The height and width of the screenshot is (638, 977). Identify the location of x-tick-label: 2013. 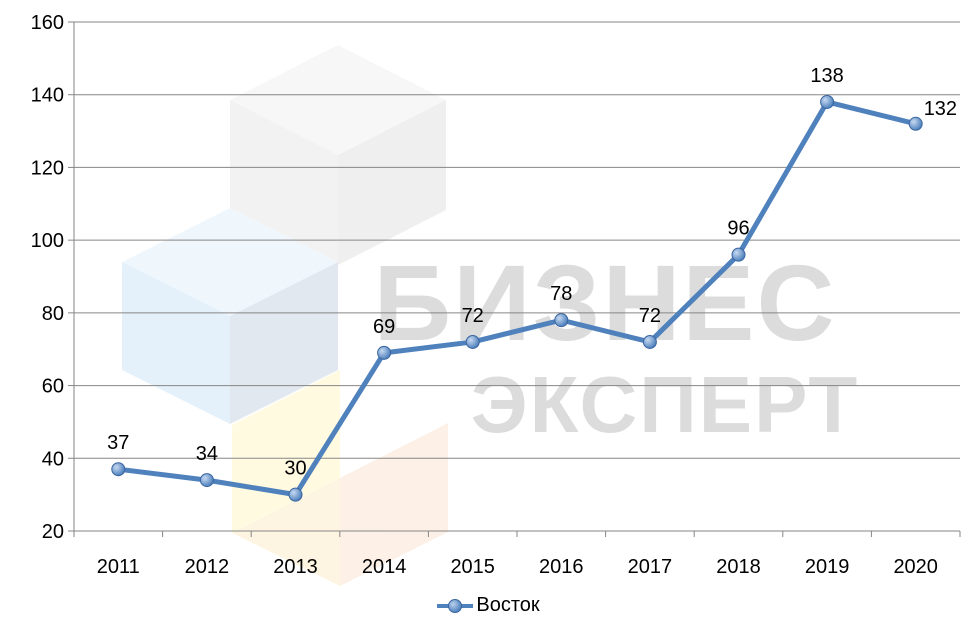
(295, 567).